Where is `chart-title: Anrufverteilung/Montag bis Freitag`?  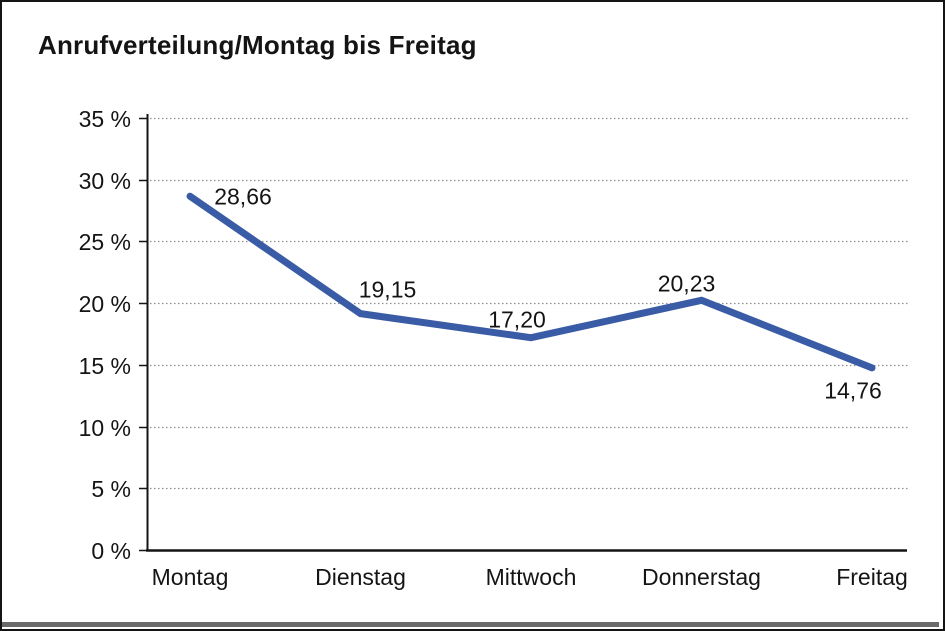
chart-title: Anrufverteilung/Montag bis Freitag is located at coordinates (257, 45).